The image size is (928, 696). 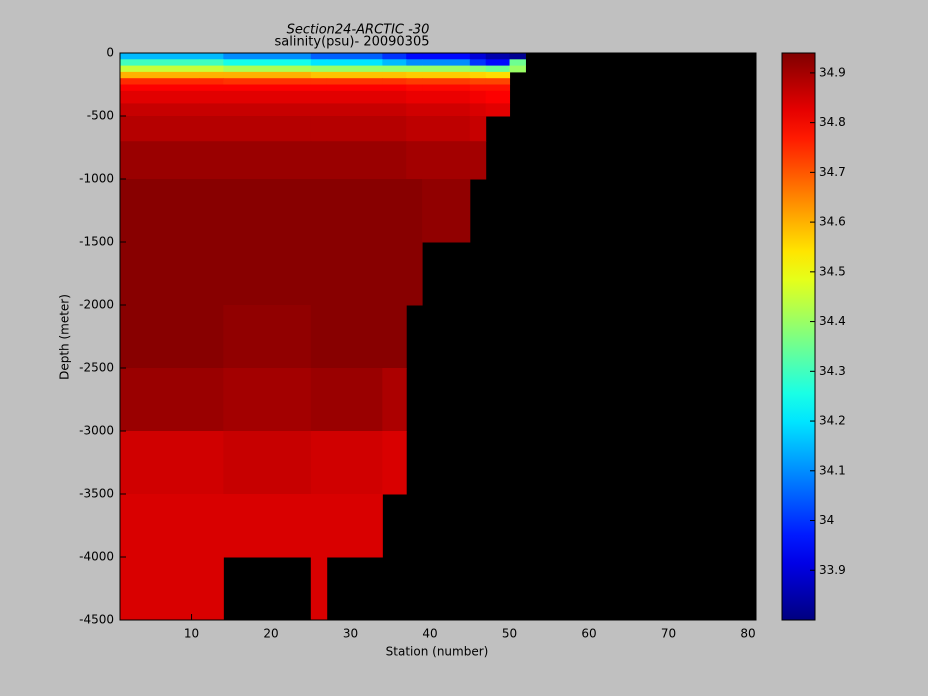 What do you see at coordinates (832, 72) in the screenshot?
I see `colorbar-tick-label: 34.9` at bounding box center [832, 72].